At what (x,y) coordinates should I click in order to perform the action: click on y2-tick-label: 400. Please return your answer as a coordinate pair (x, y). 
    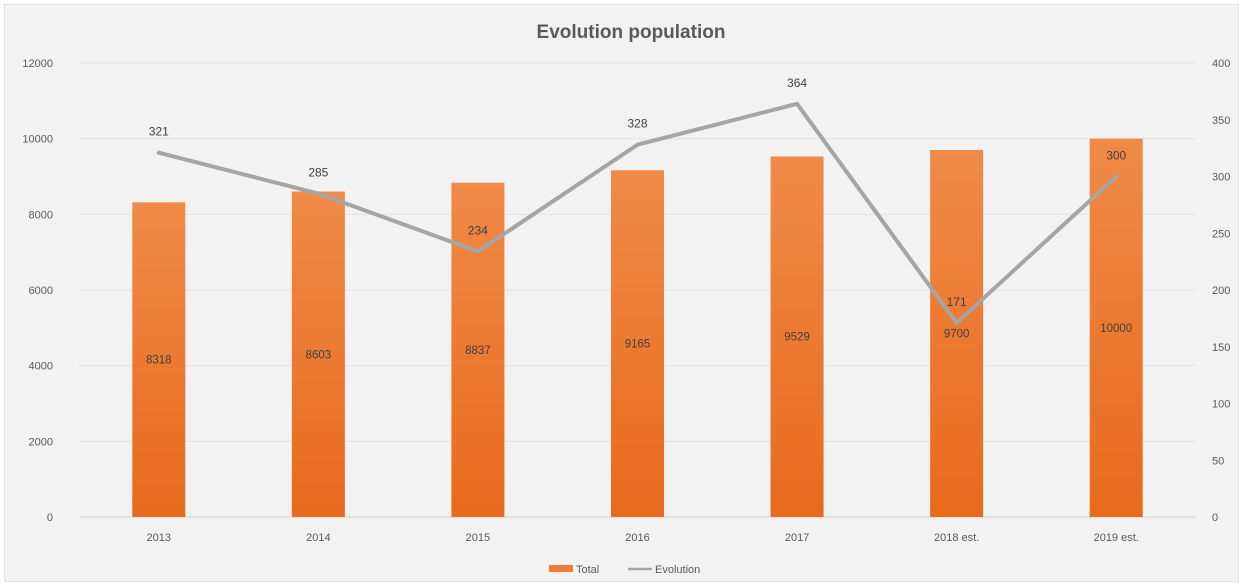
    Looking at the image, I should click on (1221, 64).